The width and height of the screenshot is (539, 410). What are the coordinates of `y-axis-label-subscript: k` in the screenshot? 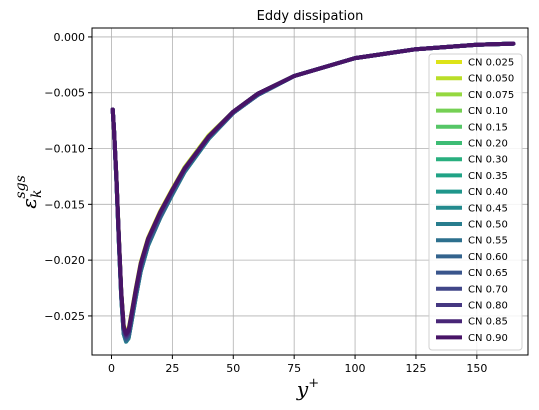 It's located at (37, 194).